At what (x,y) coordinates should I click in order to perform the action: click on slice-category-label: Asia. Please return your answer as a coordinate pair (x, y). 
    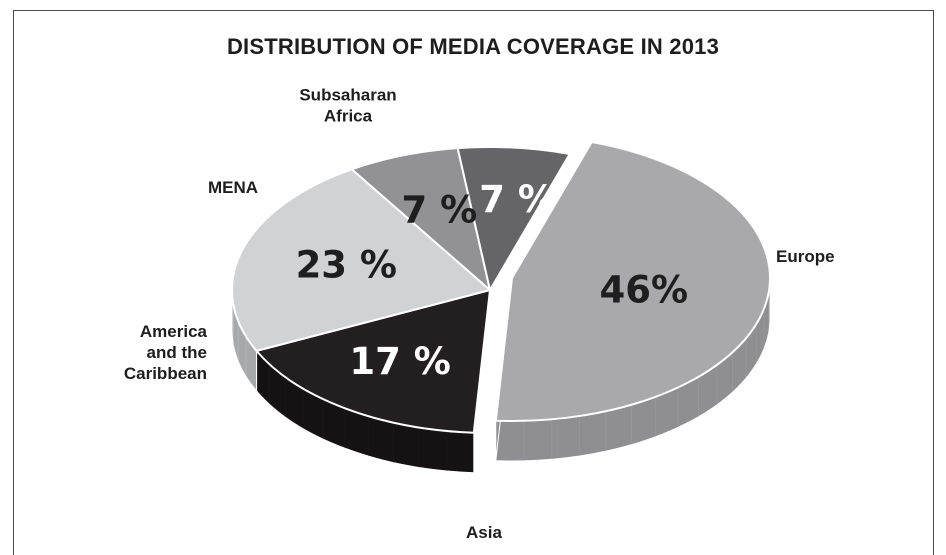
    Looking at the image, I should click on (484, 532).